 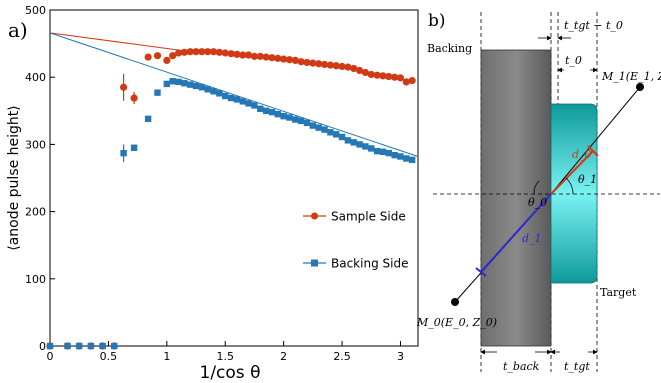 What do you see at coordinates (35, 144) in the screenshot?
I see `y-tick-label: 300` at bounding box center [35, 144].